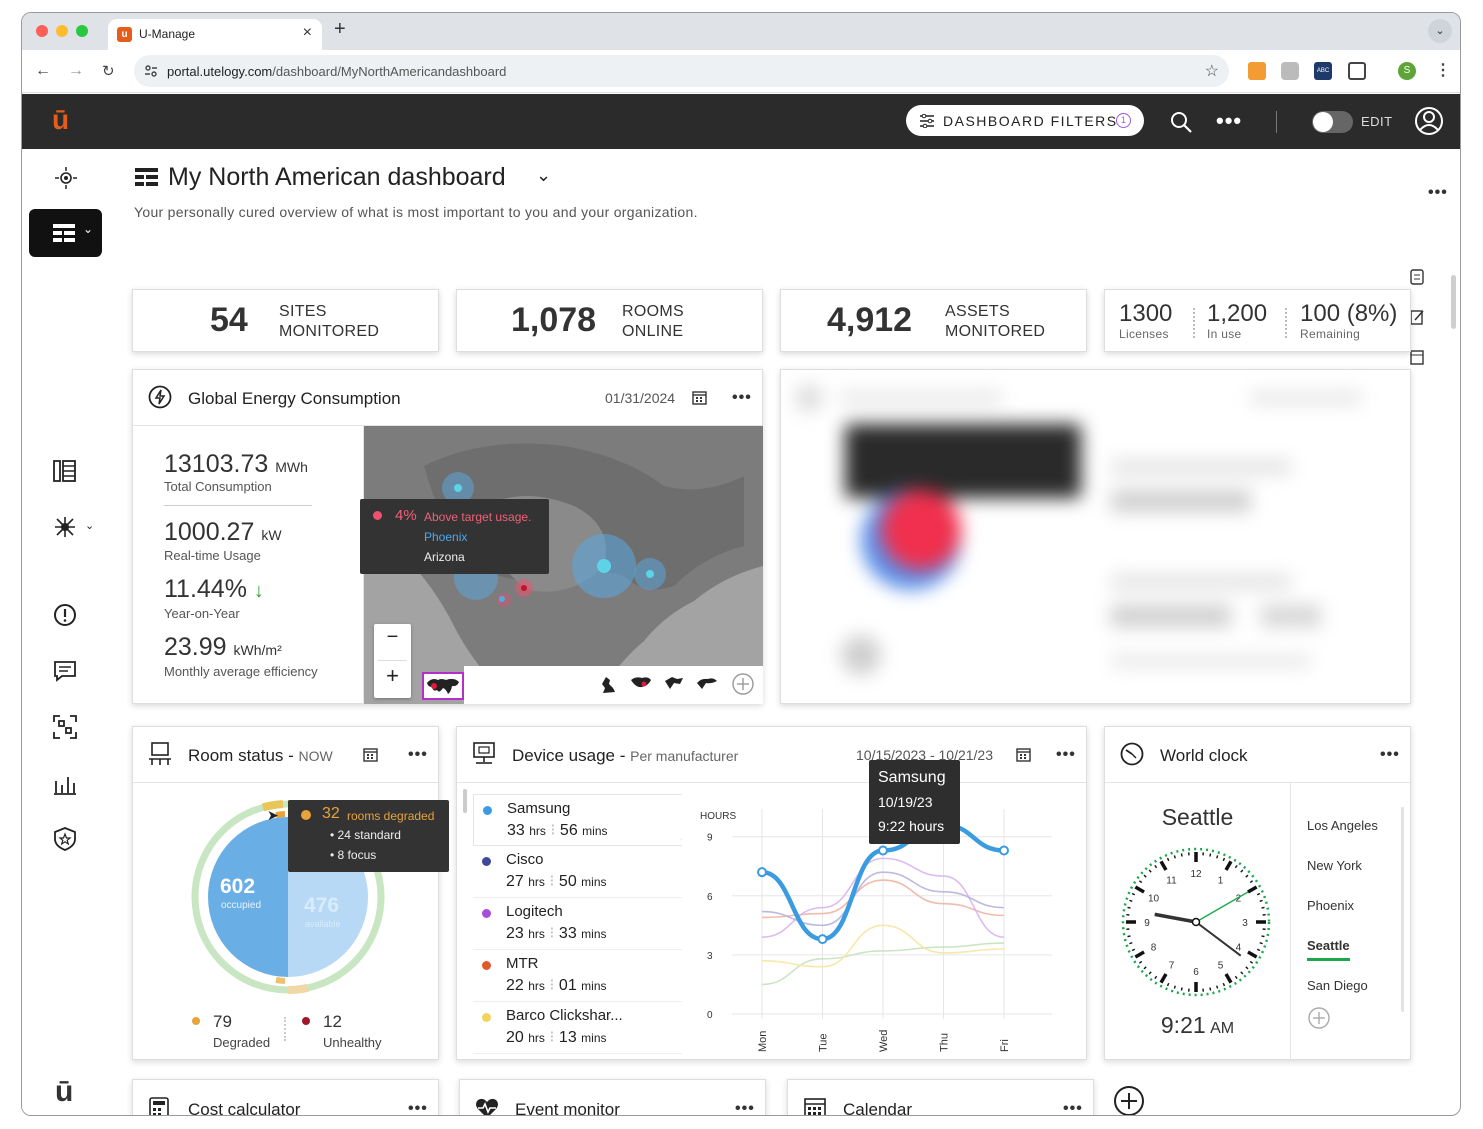 The width and height of the screenshot is (1483, 1129). I want to click on device-duration: 23 hrs ⁝ 33 mins, so click(556, 933).